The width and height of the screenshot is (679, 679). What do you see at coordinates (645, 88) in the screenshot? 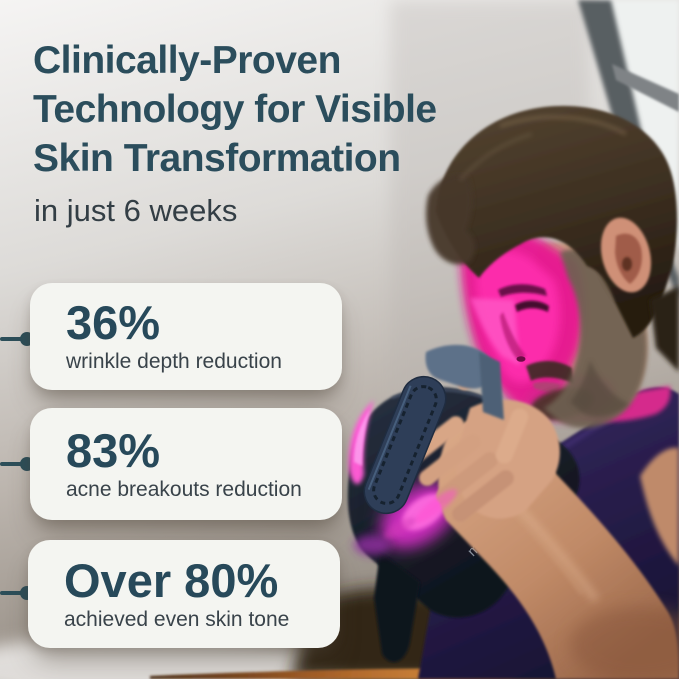
I see `window-sash-bar` at bounding box center [645, 88].